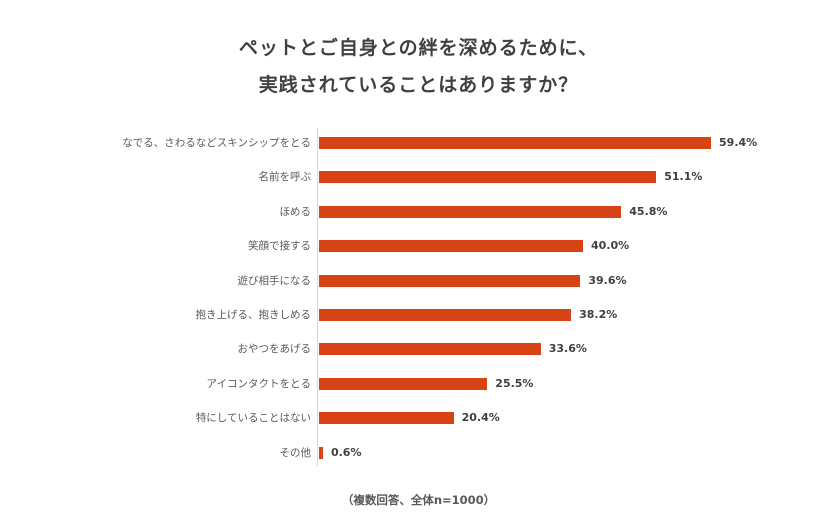 This screenshot has height=532, width=837. I want to click on bar-row: 笑顔で接する 40.0%, so click(418, 246).